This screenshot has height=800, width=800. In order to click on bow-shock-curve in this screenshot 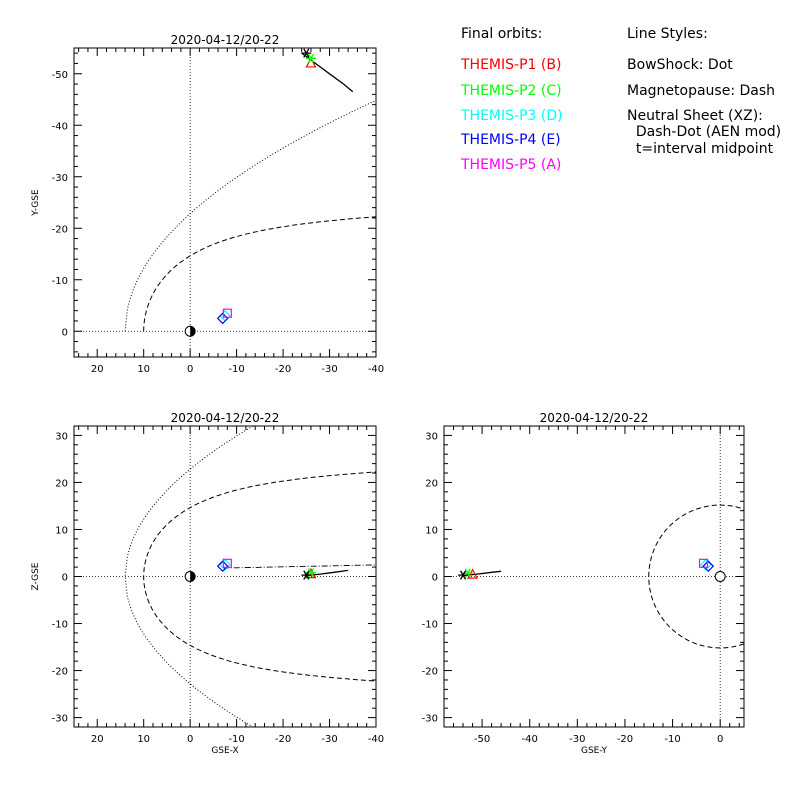, I will do `click(250, 215)`.